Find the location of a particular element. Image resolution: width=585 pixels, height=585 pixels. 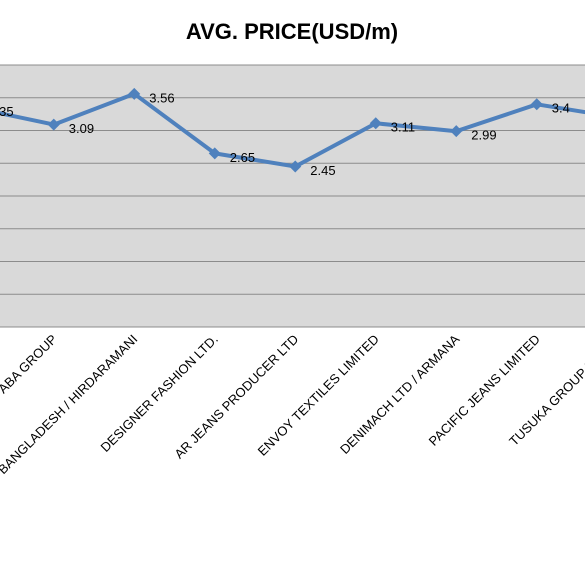

data-label: 3.35 is located at coordinates (7, 111).